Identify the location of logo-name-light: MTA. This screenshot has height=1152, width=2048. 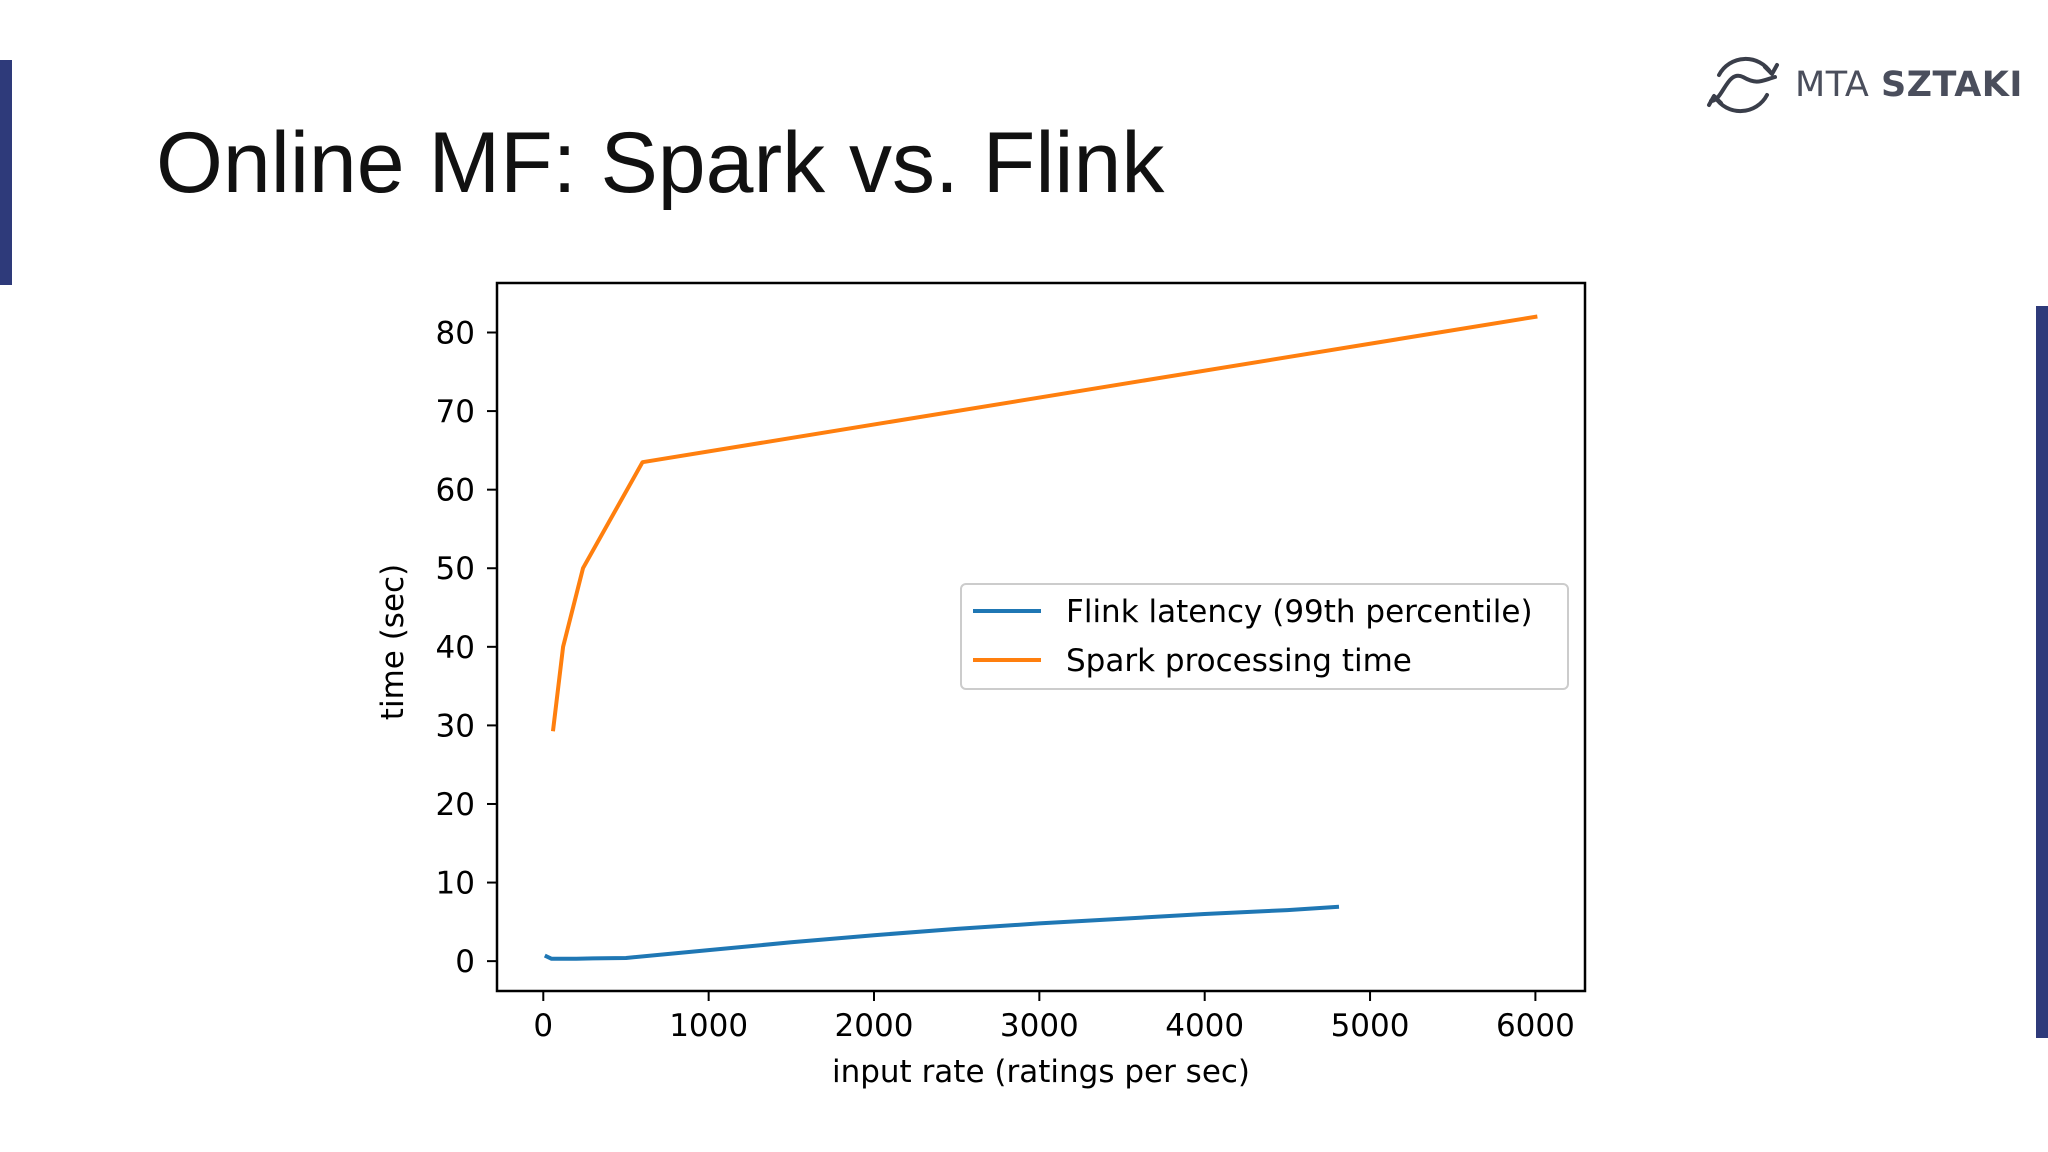
(1832, 85).